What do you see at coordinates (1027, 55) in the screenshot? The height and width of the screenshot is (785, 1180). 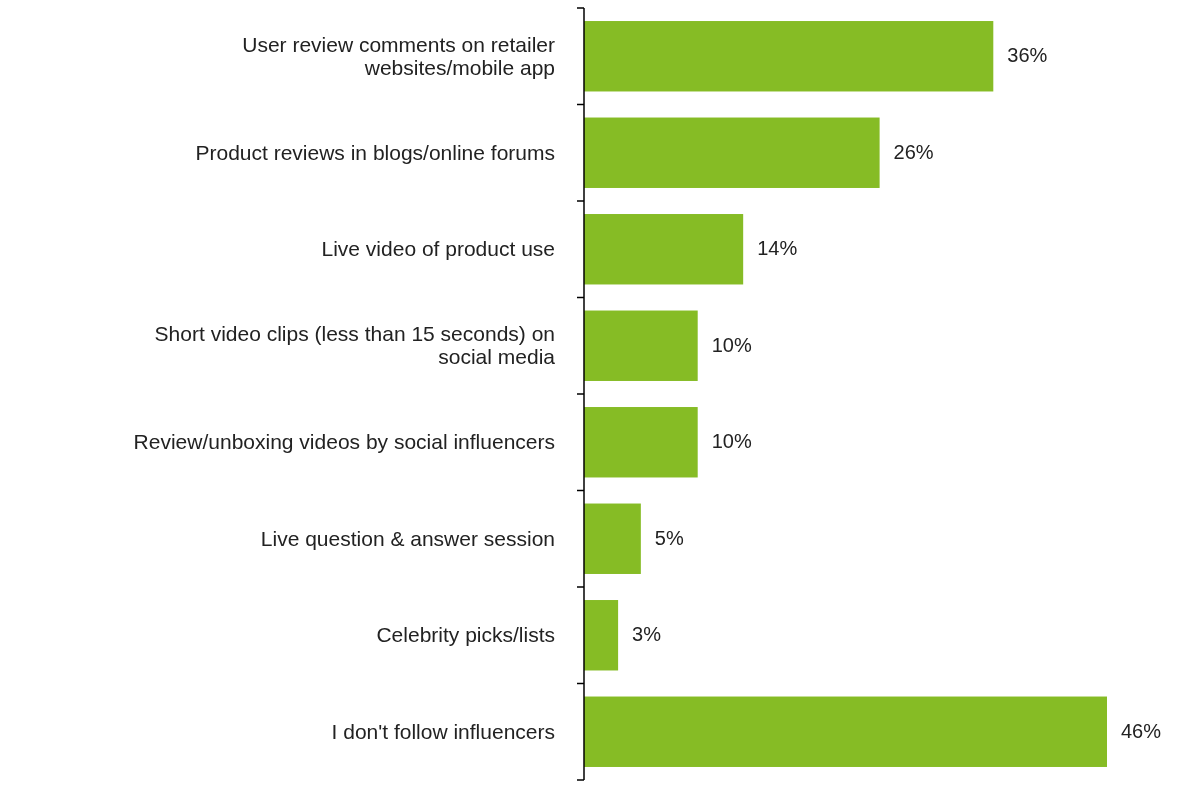 I see `data-label: 36%` at bounding box center [1027, 55].